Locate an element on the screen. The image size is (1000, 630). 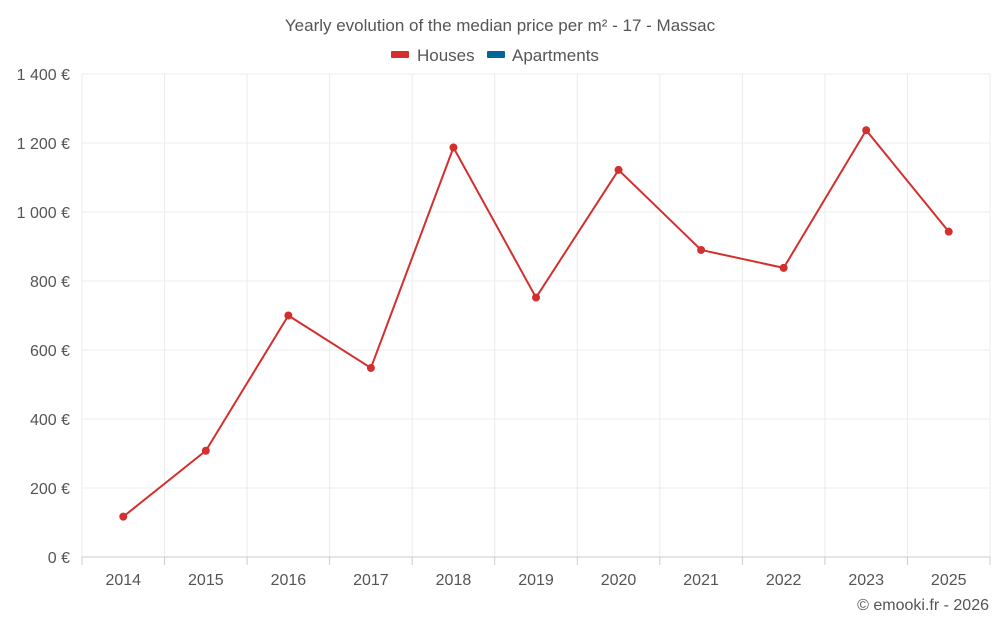
x-tick-label: 2014 is located at coordinates (123, 580).